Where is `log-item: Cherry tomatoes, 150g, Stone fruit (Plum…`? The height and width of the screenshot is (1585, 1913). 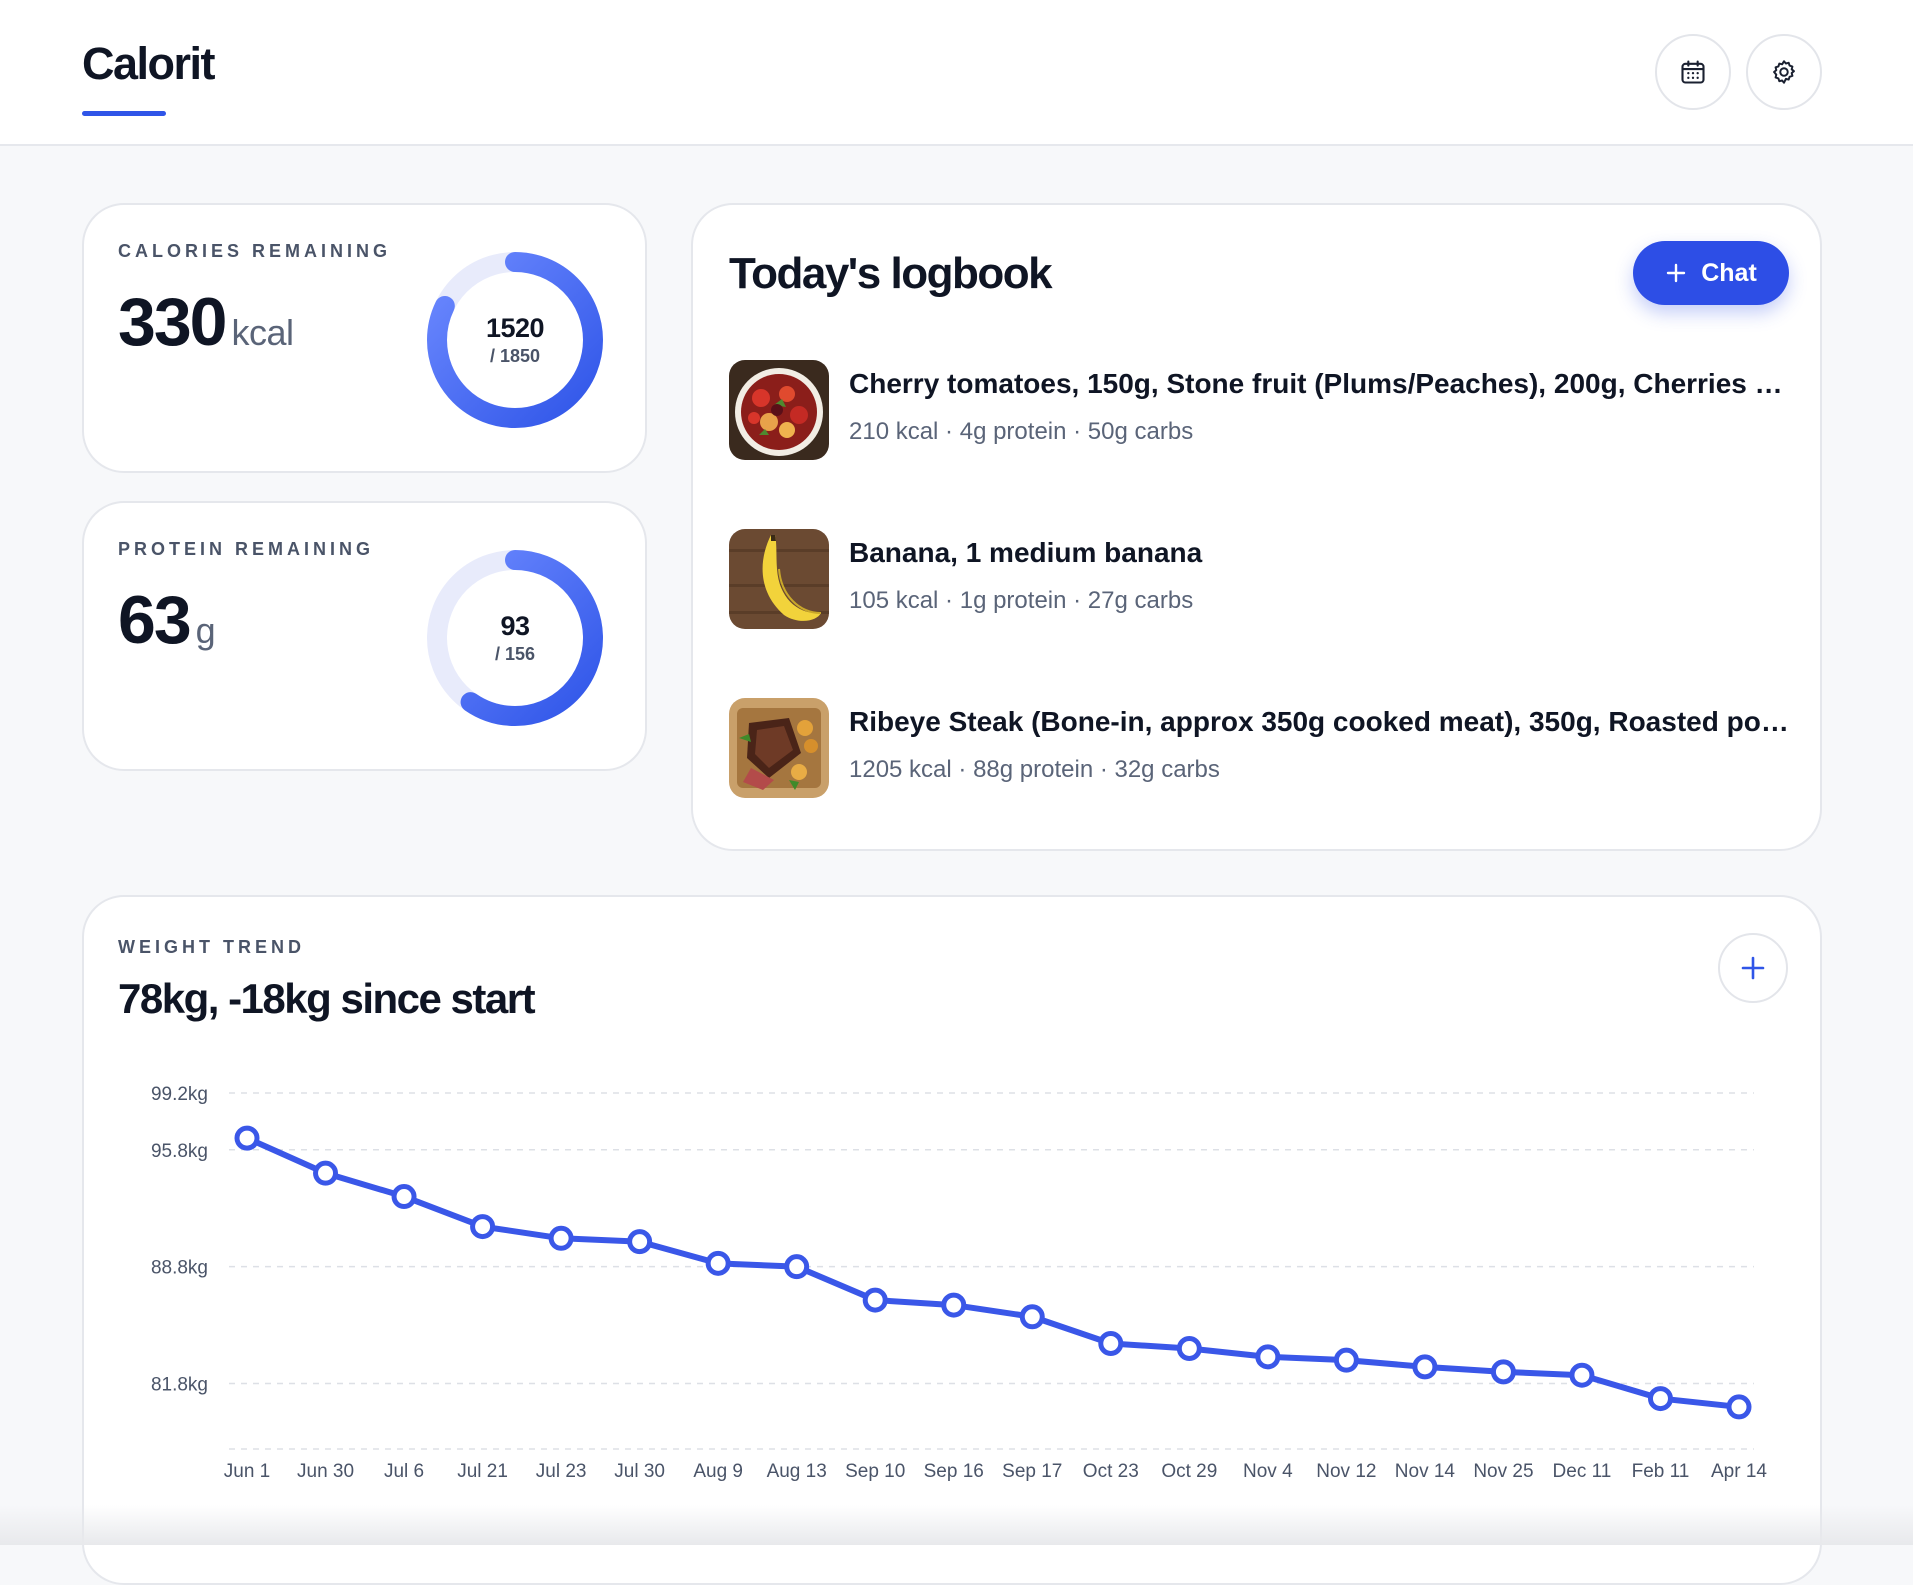 log-item: Cherry tomatoes, 150g, Stone fruit (Plum… is located at coordinates (1259, 410).